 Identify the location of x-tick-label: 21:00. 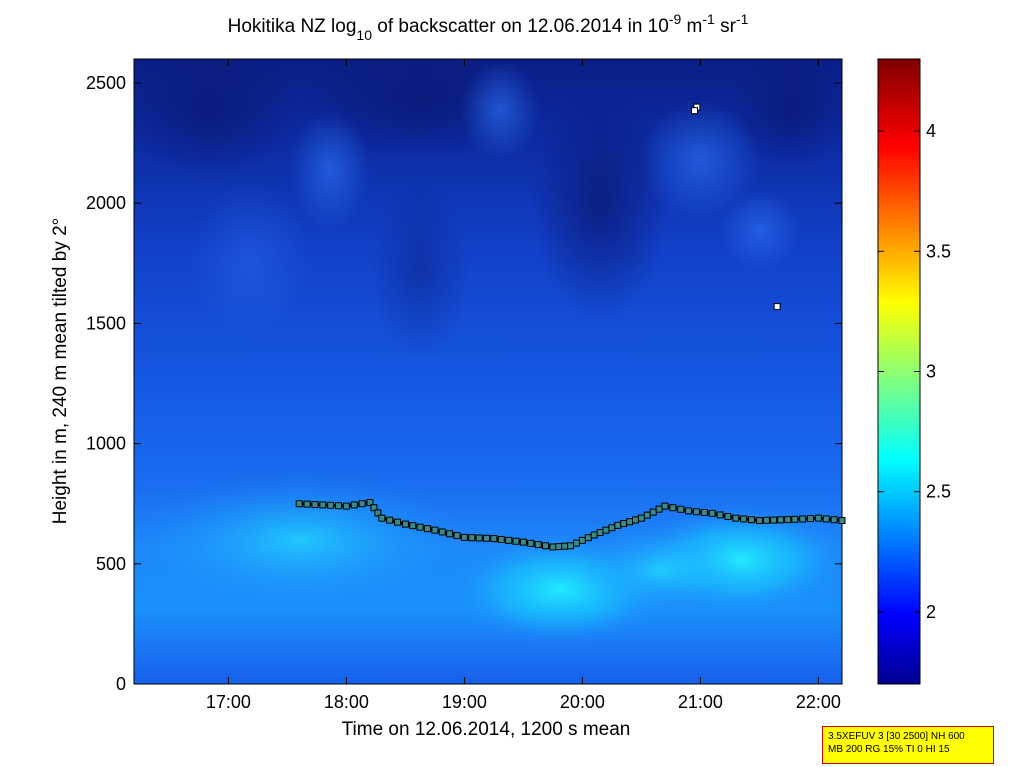
(700, 702).